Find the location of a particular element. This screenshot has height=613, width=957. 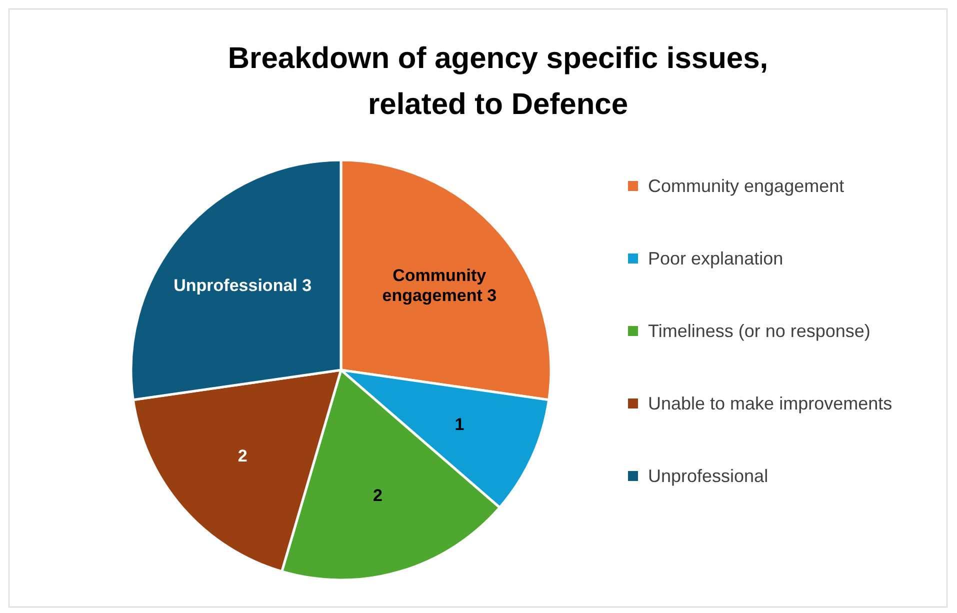

data-label: Community engagement 3 is located at coordinates (439, 284).